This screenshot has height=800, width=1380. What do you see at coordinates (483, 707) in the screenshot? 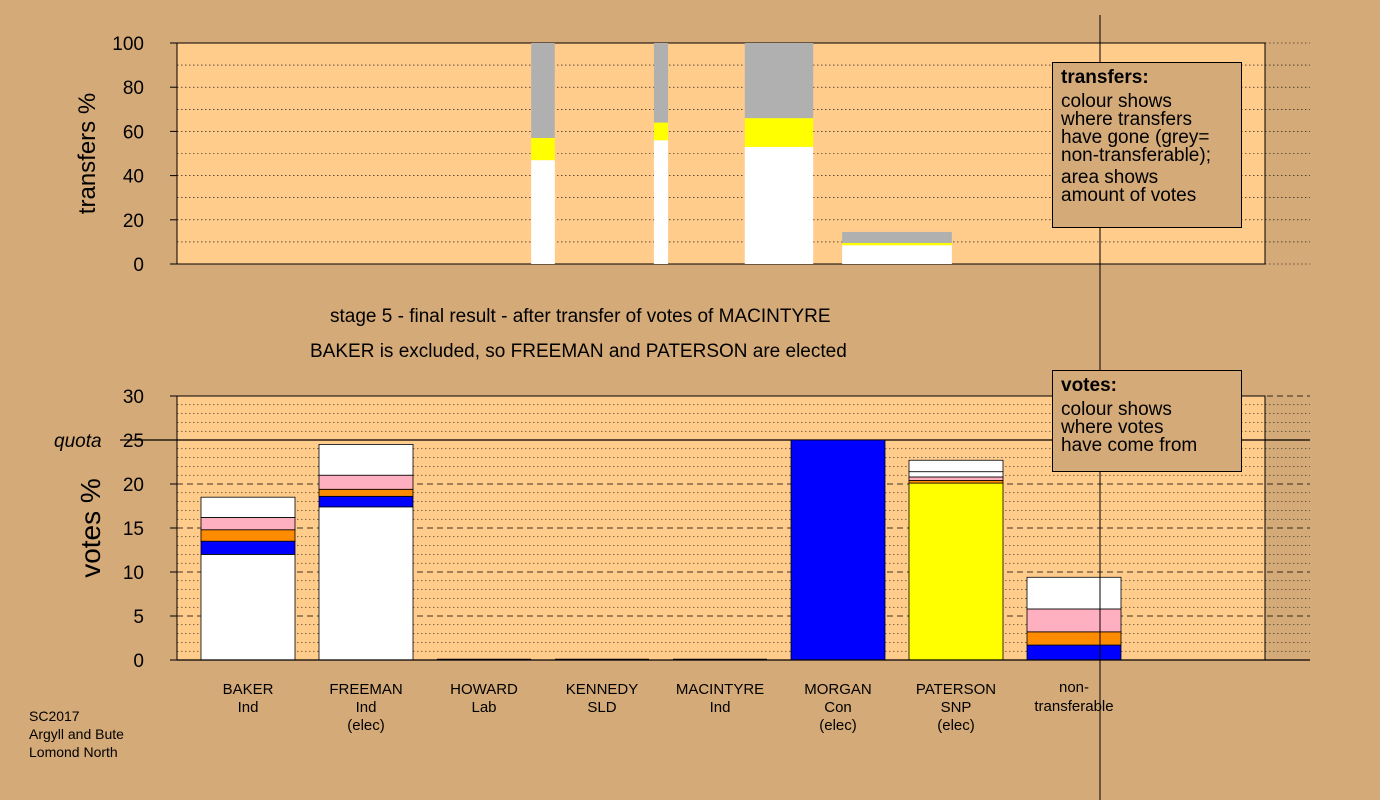
I see `candidate-party: Lab` at bounding box center [483, 707].